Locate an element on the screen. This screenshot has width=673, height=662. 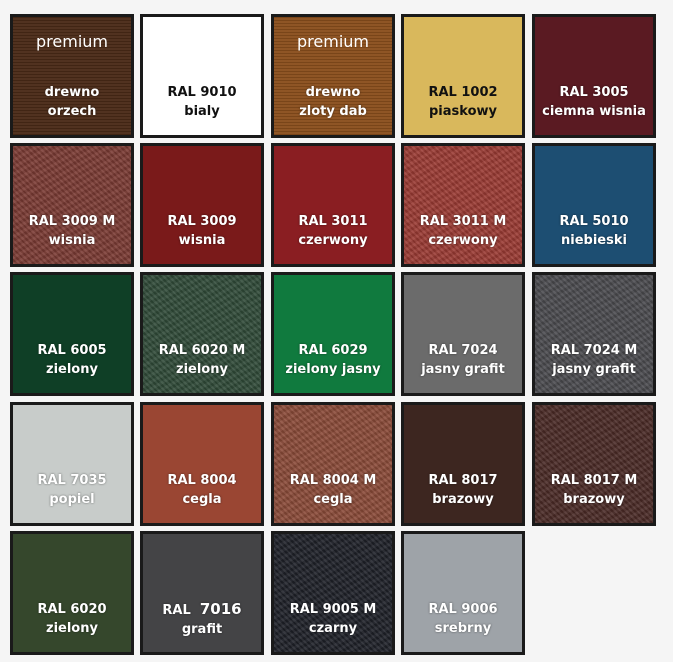
swatch-label: RAL 5010 niebieski is located at coordinates (594, 231).